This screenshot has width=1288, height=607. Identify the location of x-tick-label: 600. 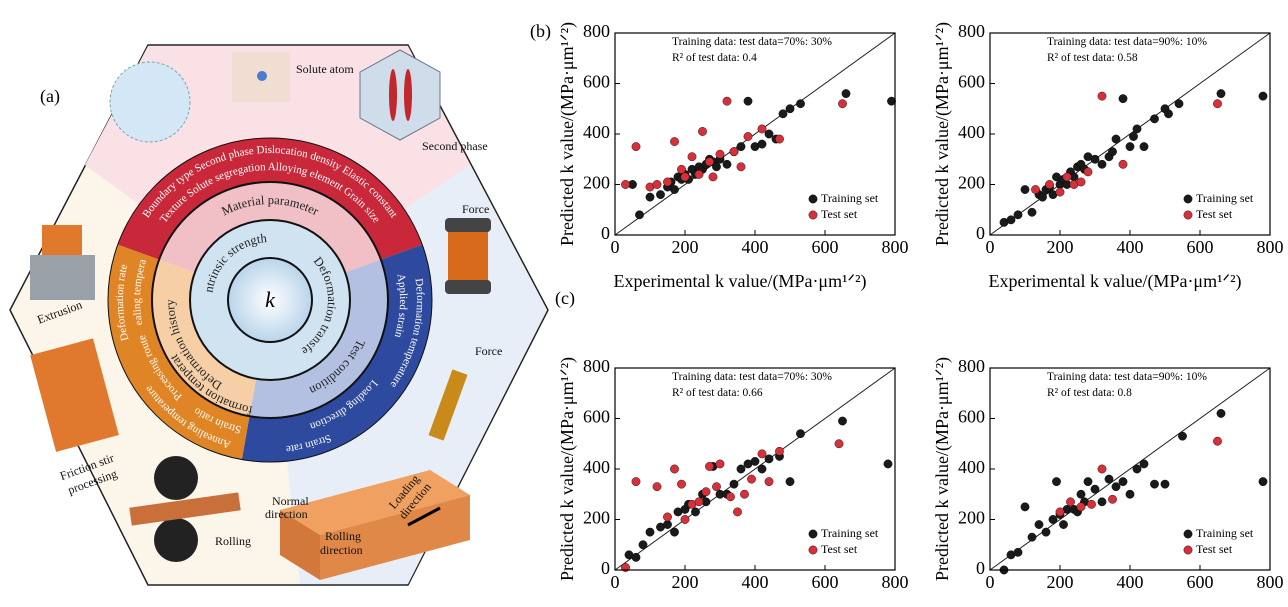
(825, 247).